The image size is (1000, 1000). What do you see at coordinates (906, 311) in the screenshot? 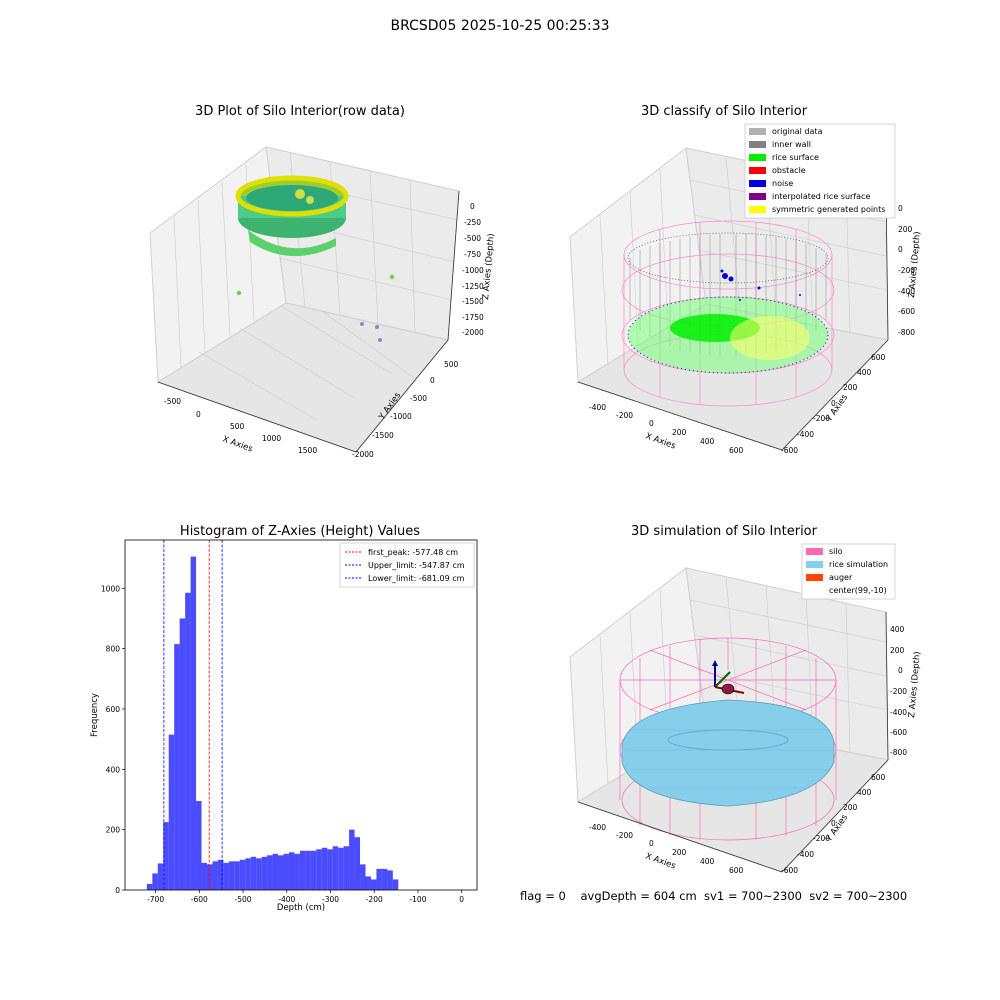
I see `classify-z-tick: -600` at bounding box center [906, 311].